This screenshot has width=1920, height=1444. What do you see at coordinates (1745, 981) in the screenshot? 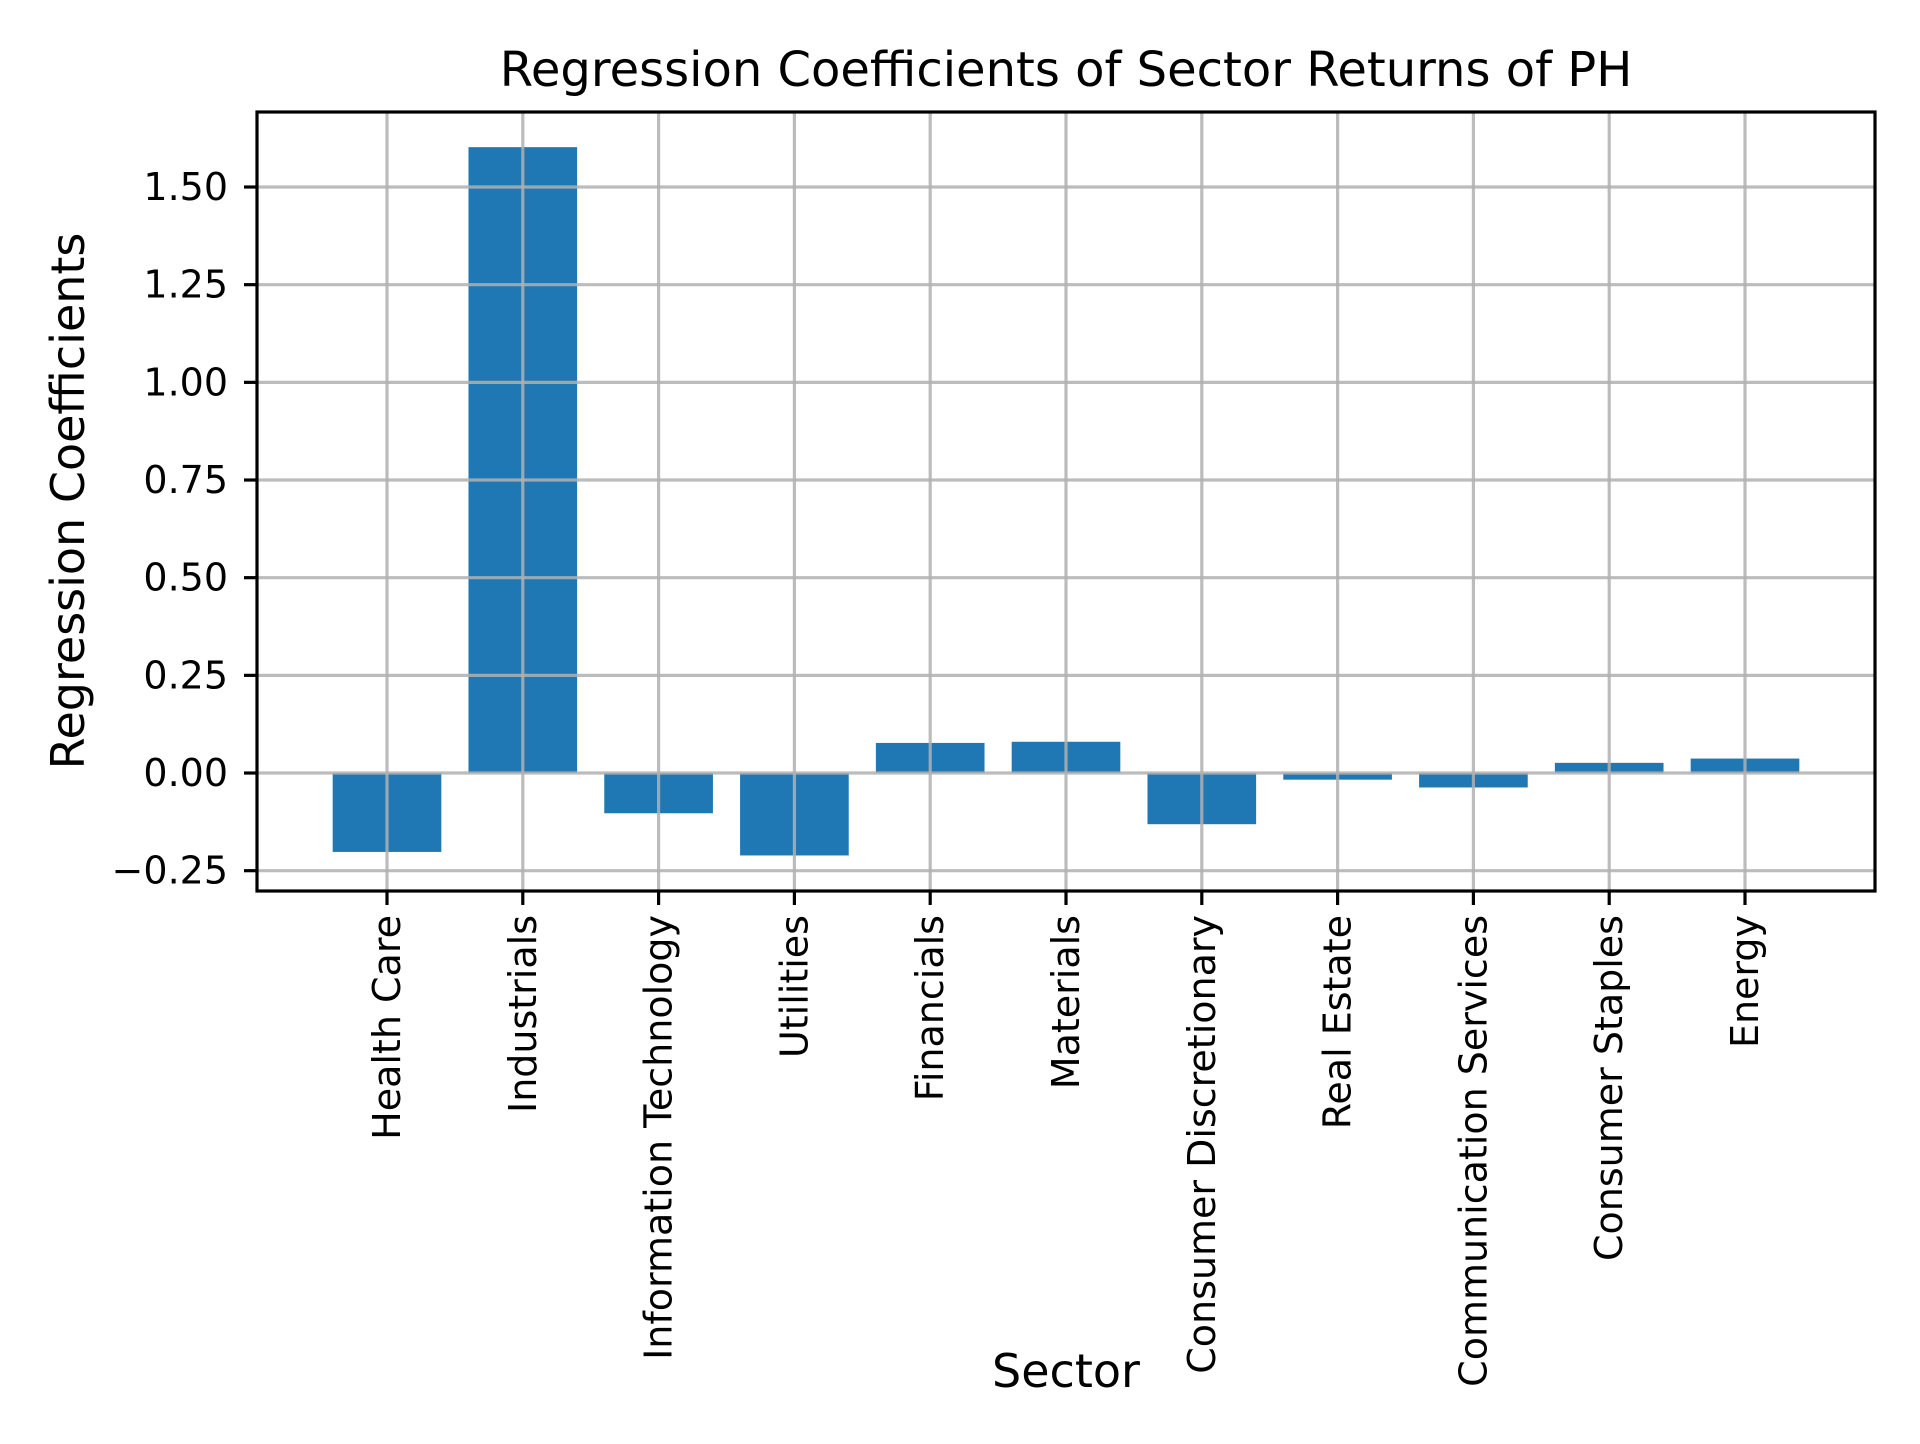
I see `x-tick-label-energy: Energy` at bounding box center [1745, 981].